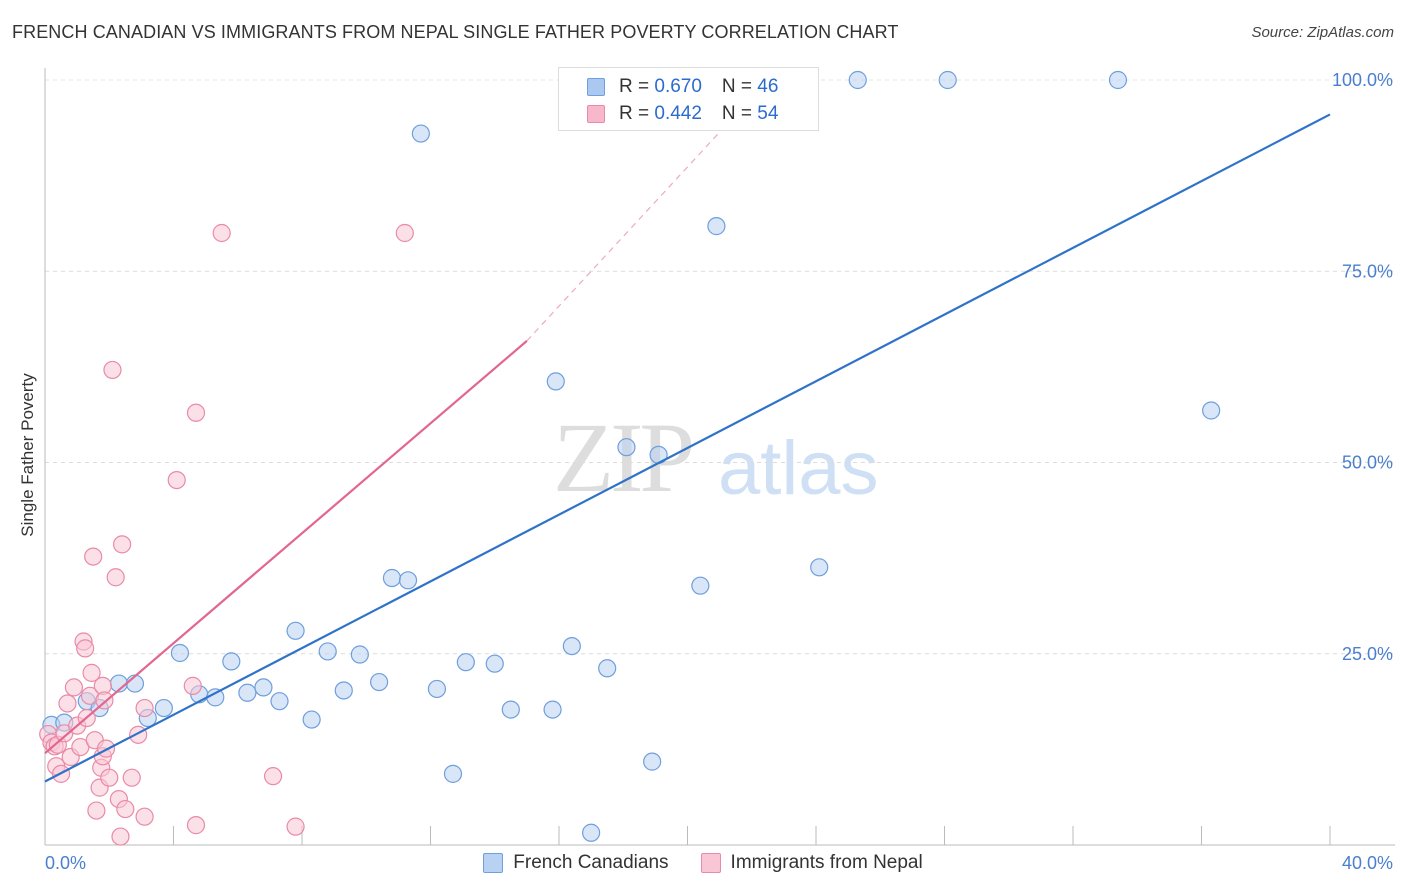 The height and width of the screenshot is (892, 1406). I want to click on legend-item-french-canadians: French Canadians, so click(576, 863).